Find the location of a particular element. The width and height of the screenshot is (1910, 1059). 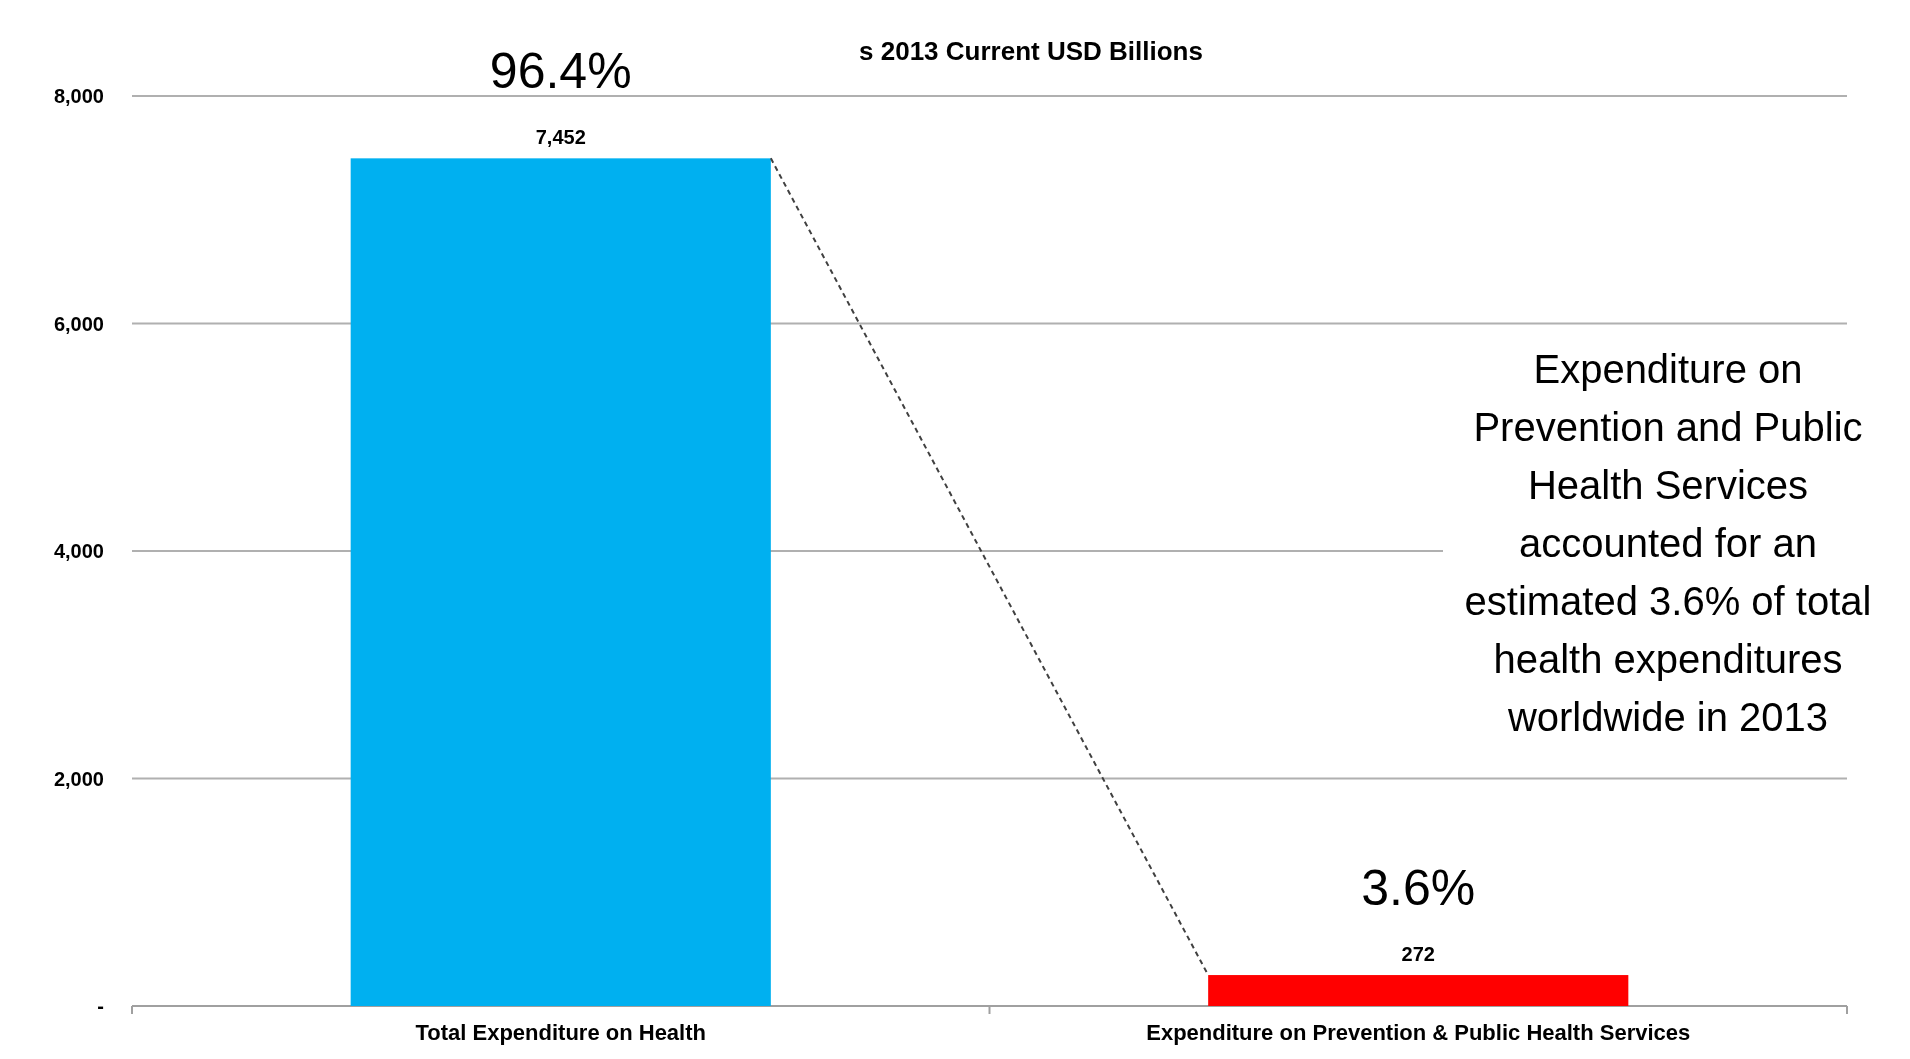

y-tick-label: 6,000 is located at coordinates (78, 323).